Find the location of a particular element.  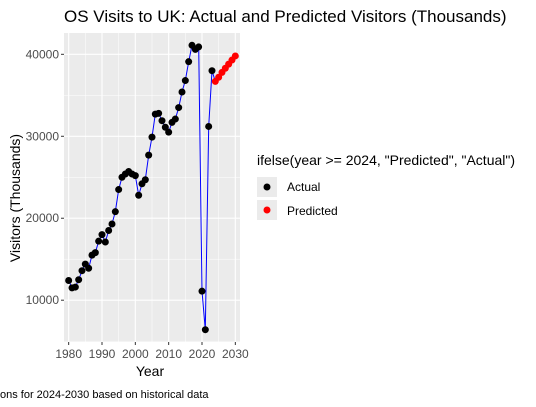

legend-label-predicted: Predicted is located at coordinates (312, 211).